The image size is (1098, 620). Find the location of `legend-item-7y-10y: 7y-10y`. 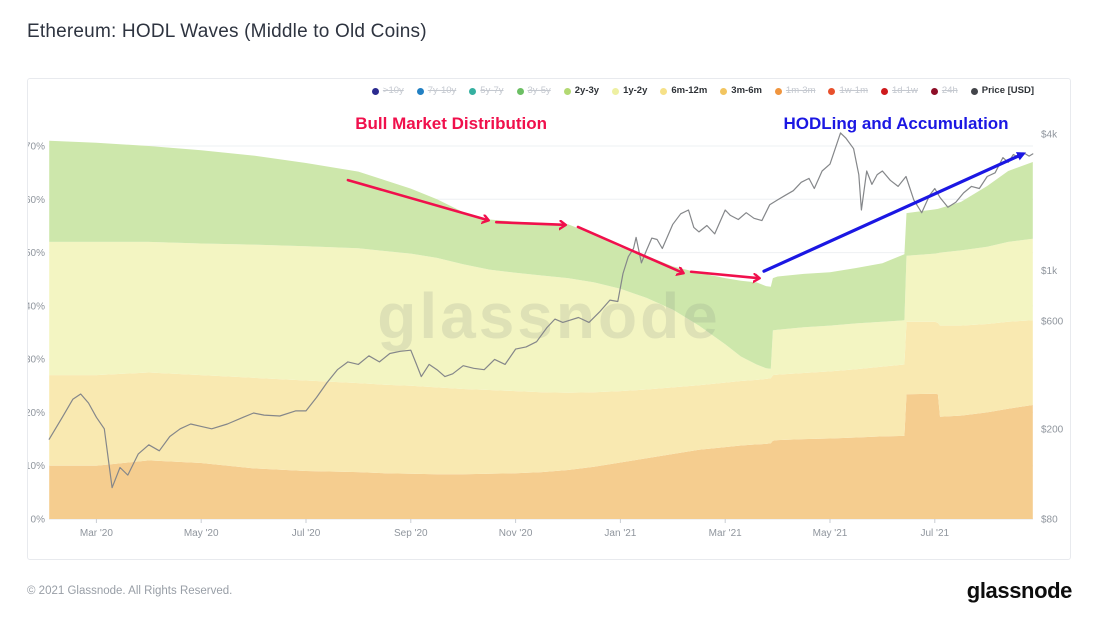

legend-item-7y-10y: 7y-10y is located at coordinates (436, 91).